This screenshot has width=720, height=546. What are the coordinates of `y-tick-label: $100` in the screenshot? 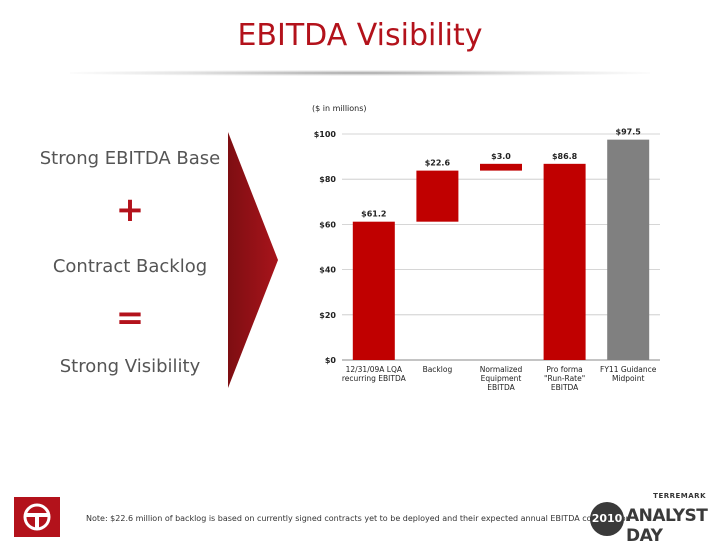 It's located at (325, 134).